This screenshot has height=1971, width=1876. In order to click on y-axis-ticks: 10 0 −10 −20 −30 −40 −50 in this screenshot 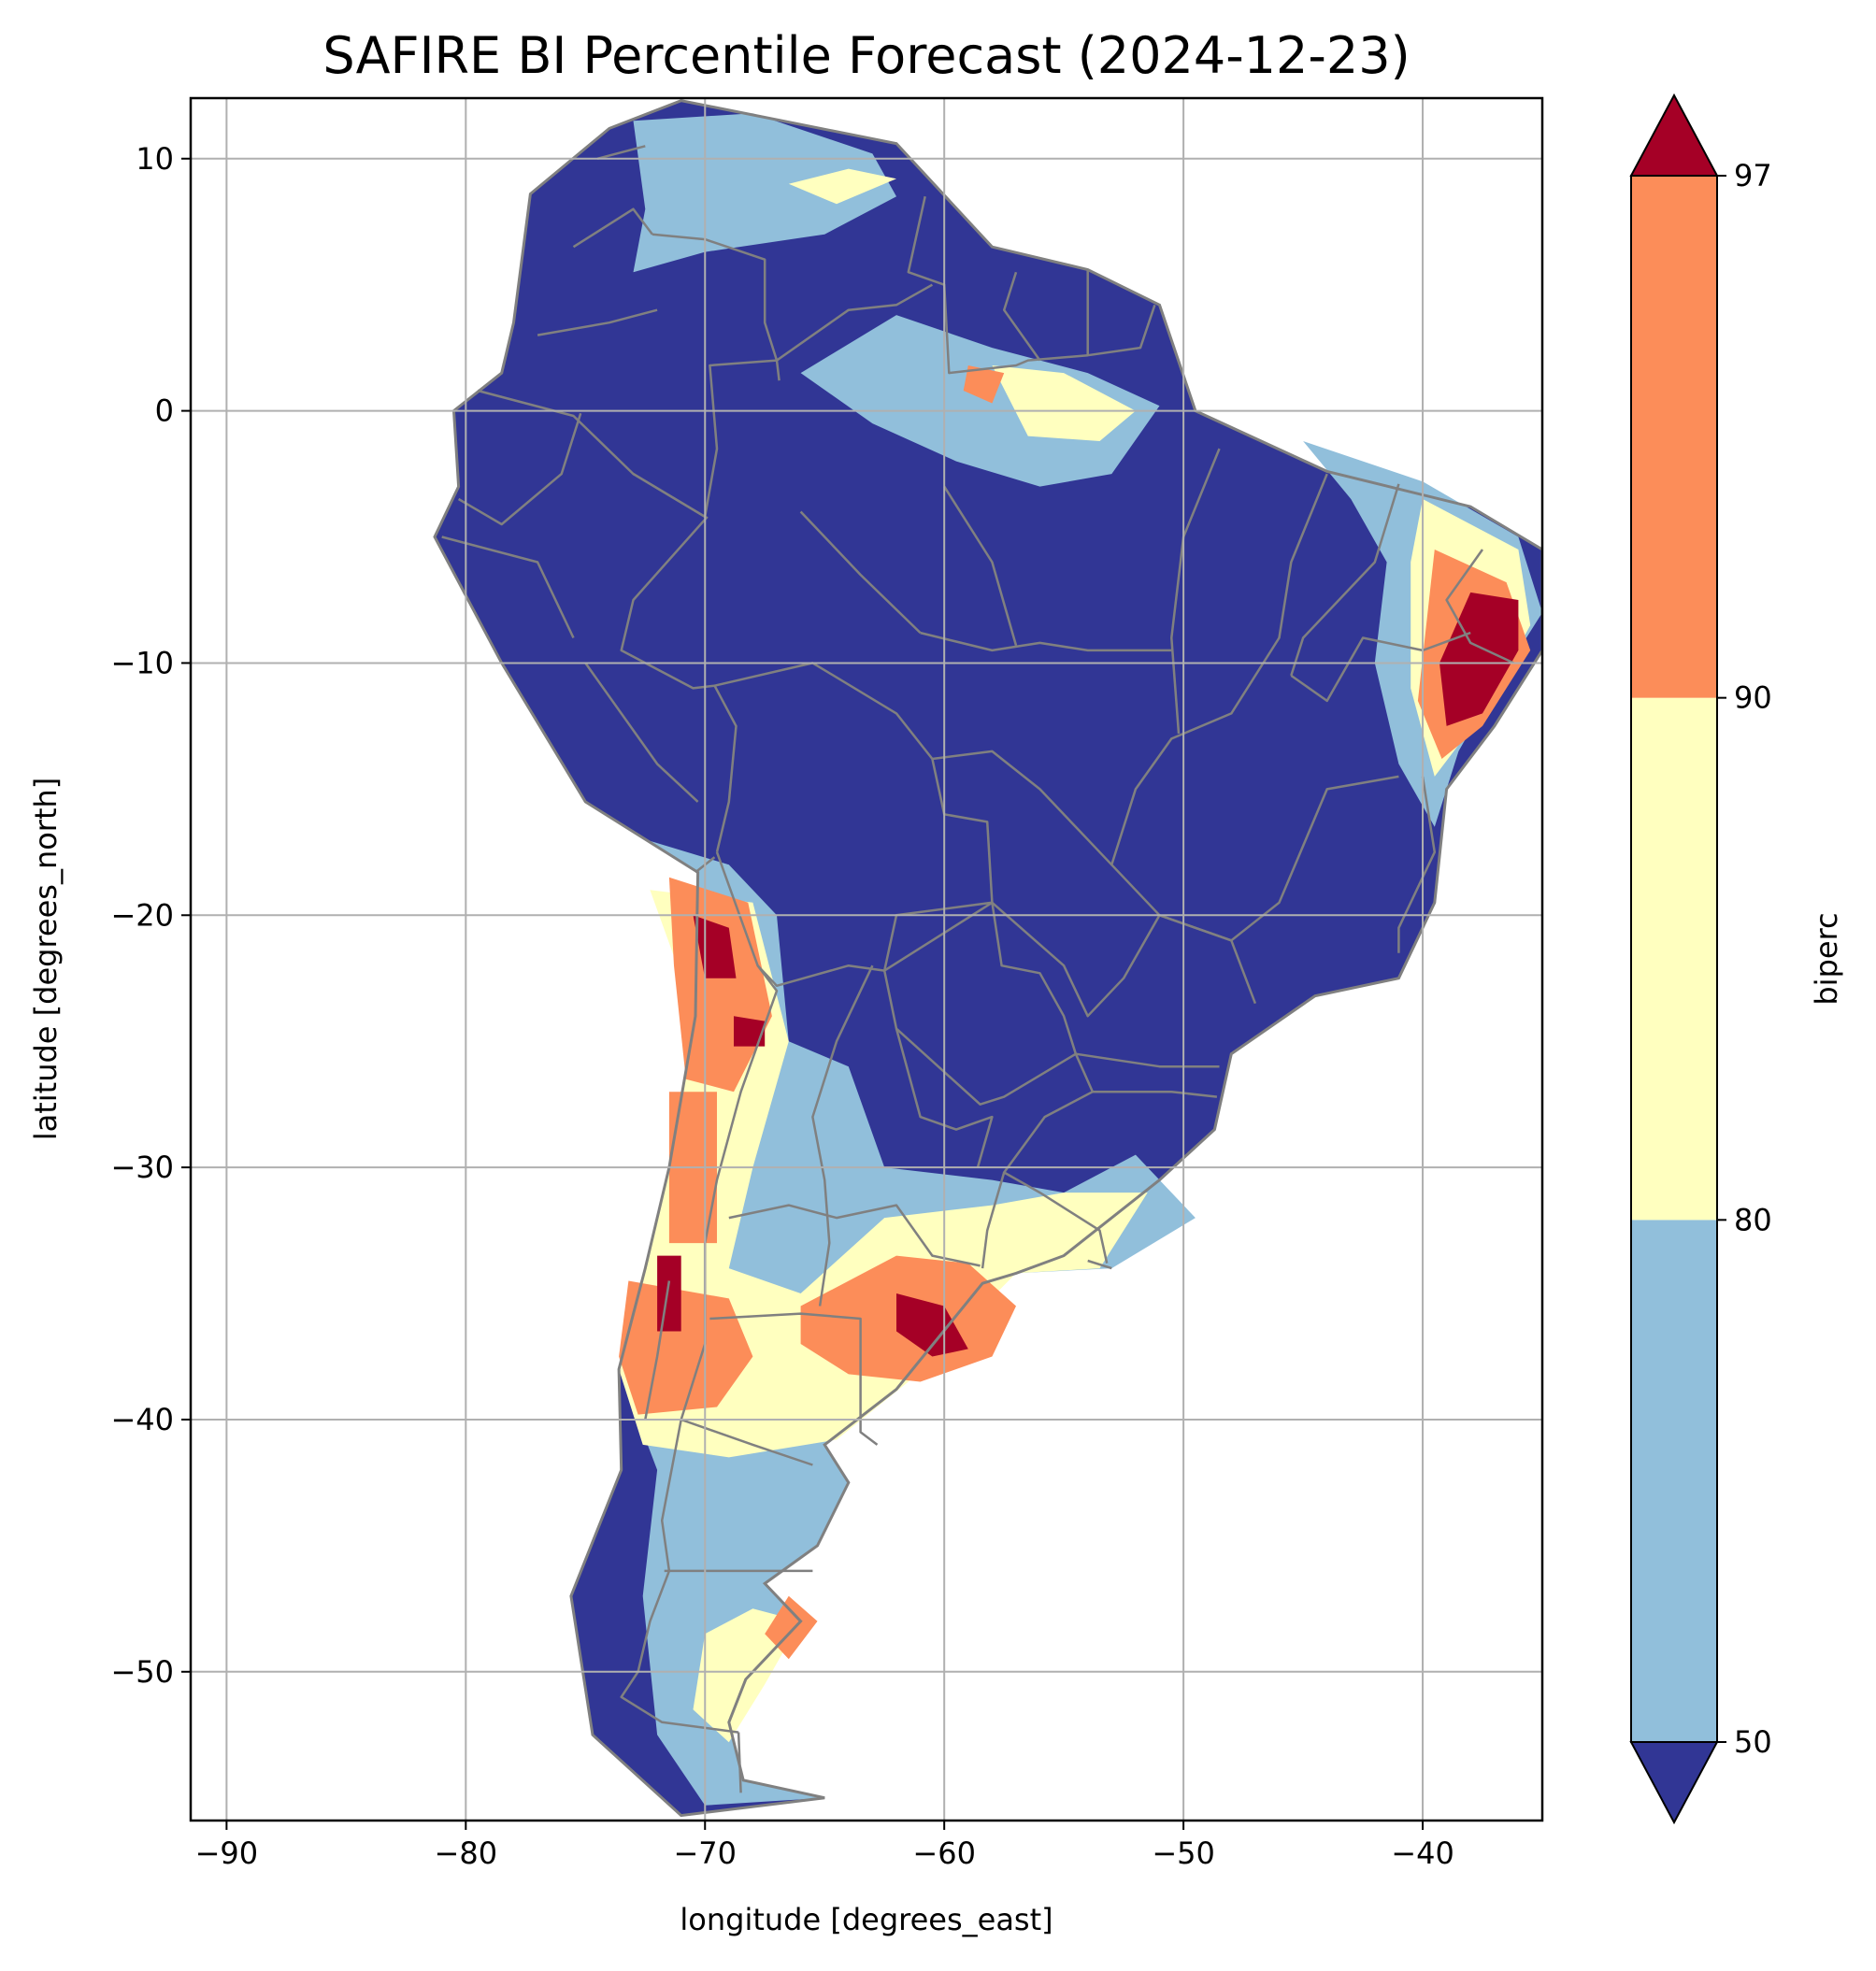, I will do `click(150, 916)`.